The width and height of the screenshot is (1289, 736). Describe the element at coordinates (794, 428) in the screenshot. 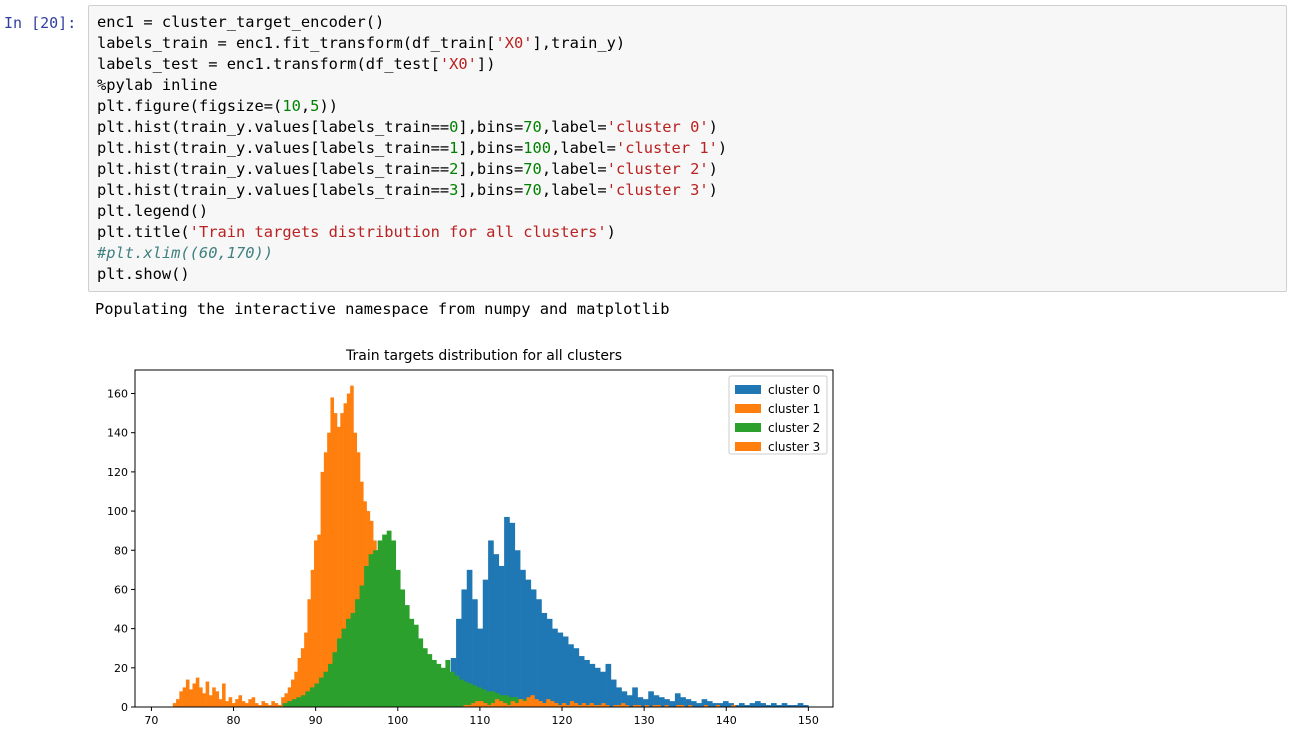

I see `legend-label-cluster-2: cluster 2` at that location.